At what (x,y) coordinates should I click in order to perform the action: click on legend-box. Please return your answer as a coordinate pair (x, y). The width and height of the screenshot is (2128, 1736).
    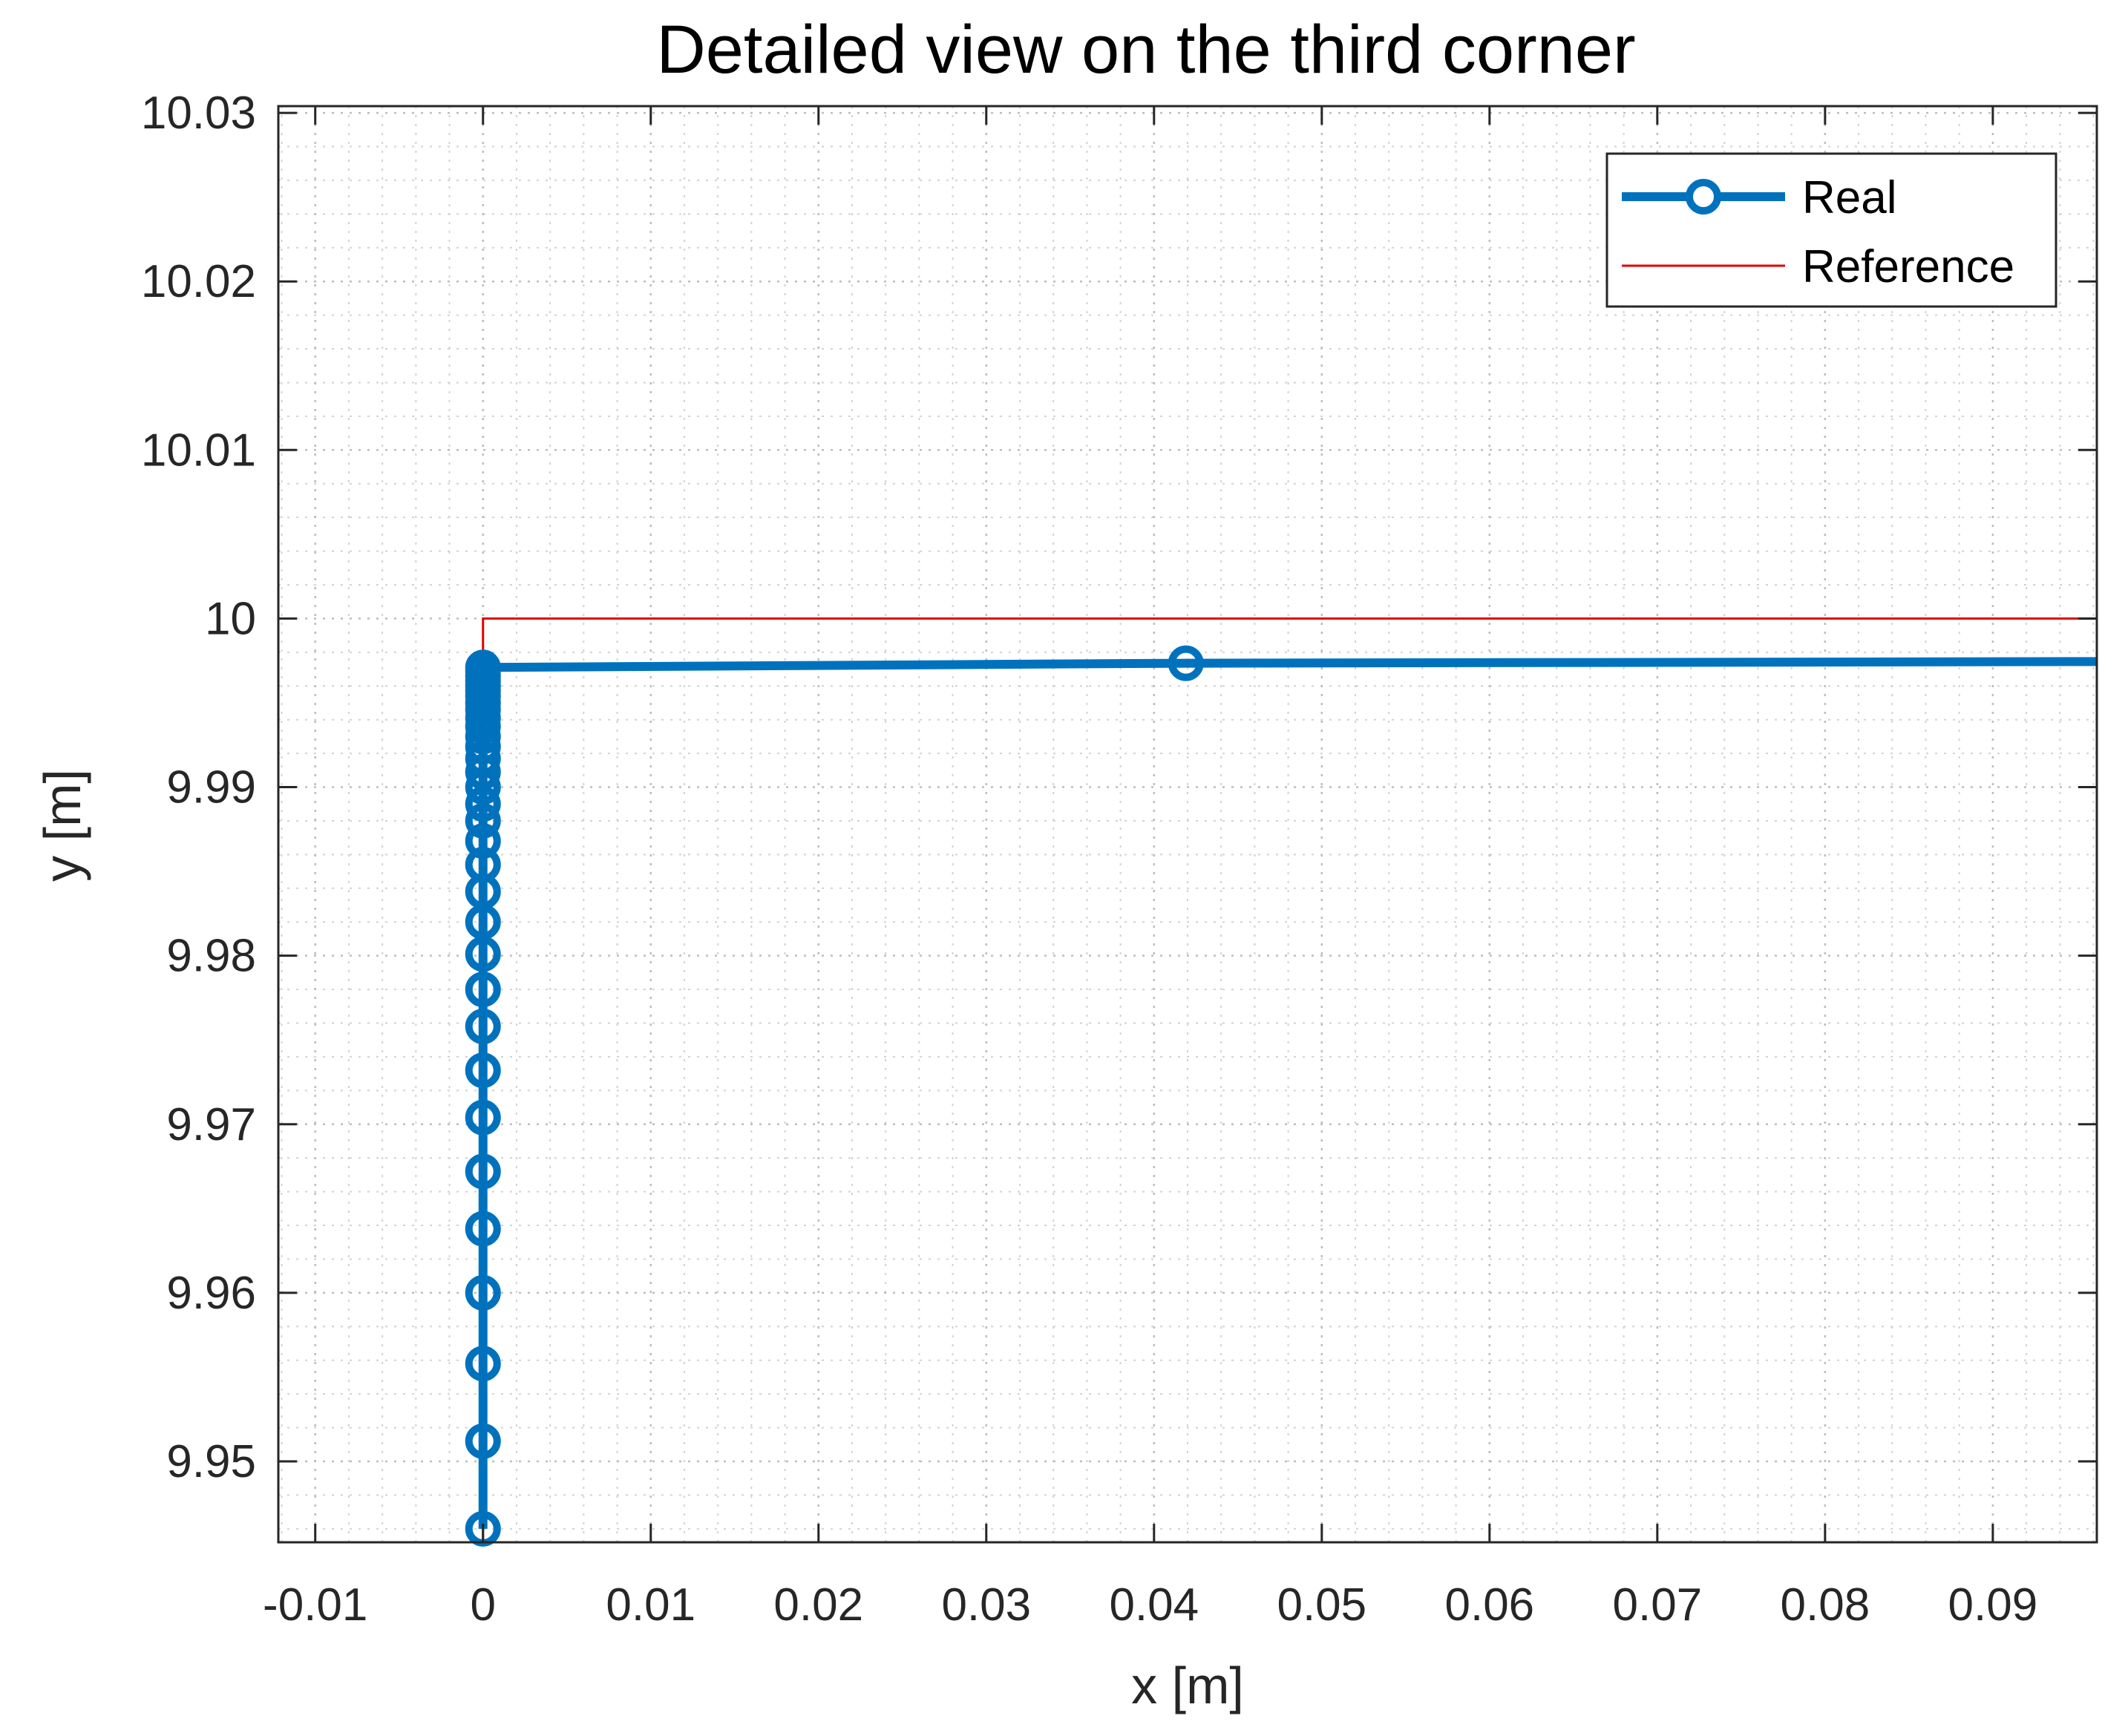
    Looking at the image, I should click on (1831, 230).